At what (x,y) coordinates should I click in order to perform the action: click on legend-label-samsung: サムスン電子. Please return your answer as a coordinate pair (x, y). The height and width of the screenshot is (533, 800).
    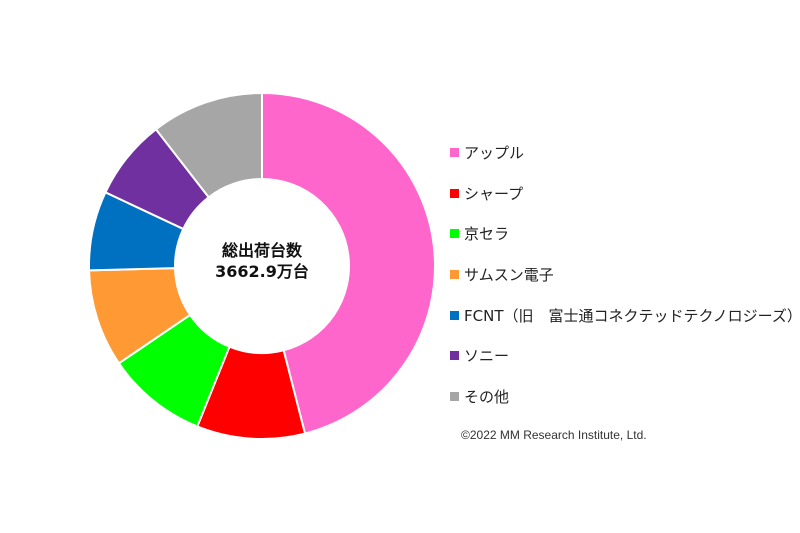
    Looking at the image, I should click on (509, 274).